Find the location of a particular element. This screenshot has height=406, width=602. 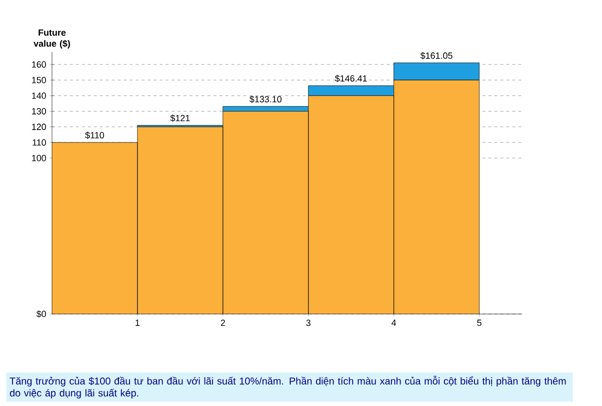

y-tick-label: 160 is located at coordinates (39, 64).